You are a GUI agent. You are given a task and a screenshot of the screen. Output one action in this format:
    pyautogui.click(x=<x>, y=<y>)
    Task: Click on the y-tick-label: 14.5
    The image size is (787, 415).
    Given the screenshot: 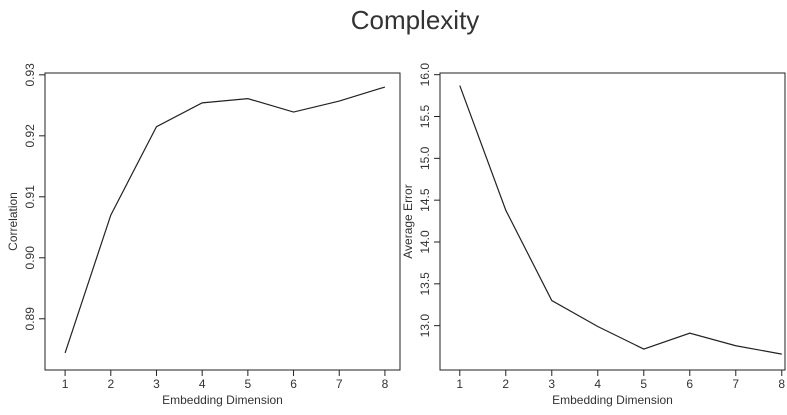 What is the action you would take?
    pyautogui.click(x=425, y=200)
    